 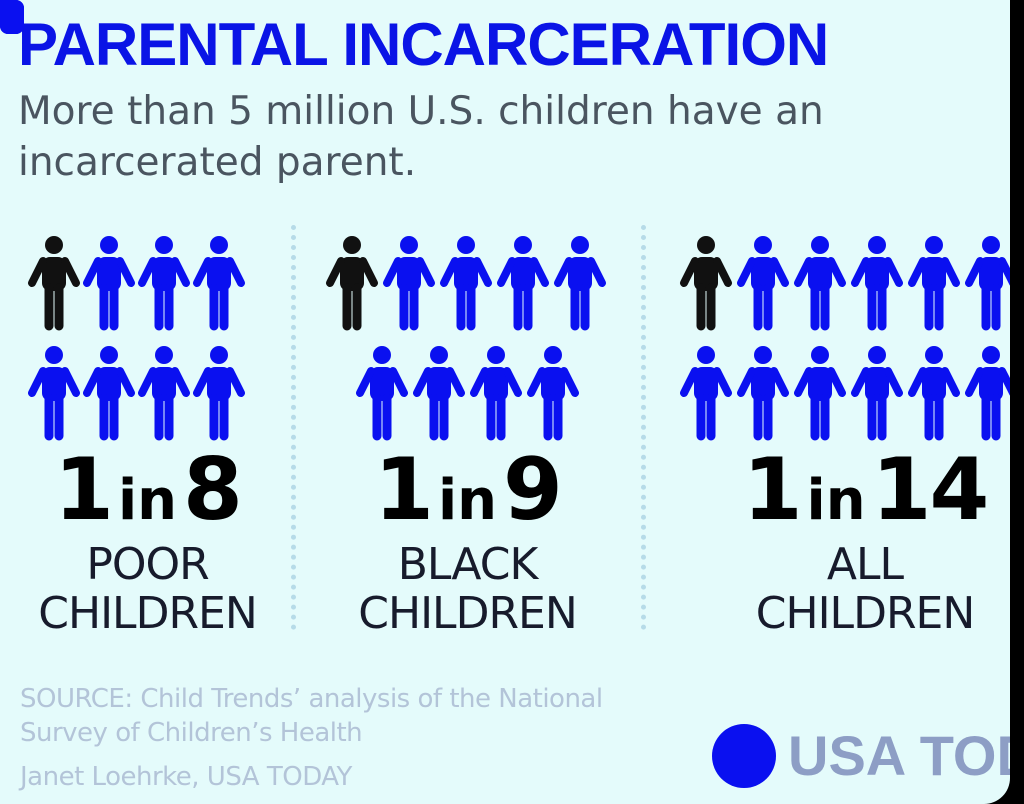 I want to click on group-label-line: POOR, so click(x=147, y=564).